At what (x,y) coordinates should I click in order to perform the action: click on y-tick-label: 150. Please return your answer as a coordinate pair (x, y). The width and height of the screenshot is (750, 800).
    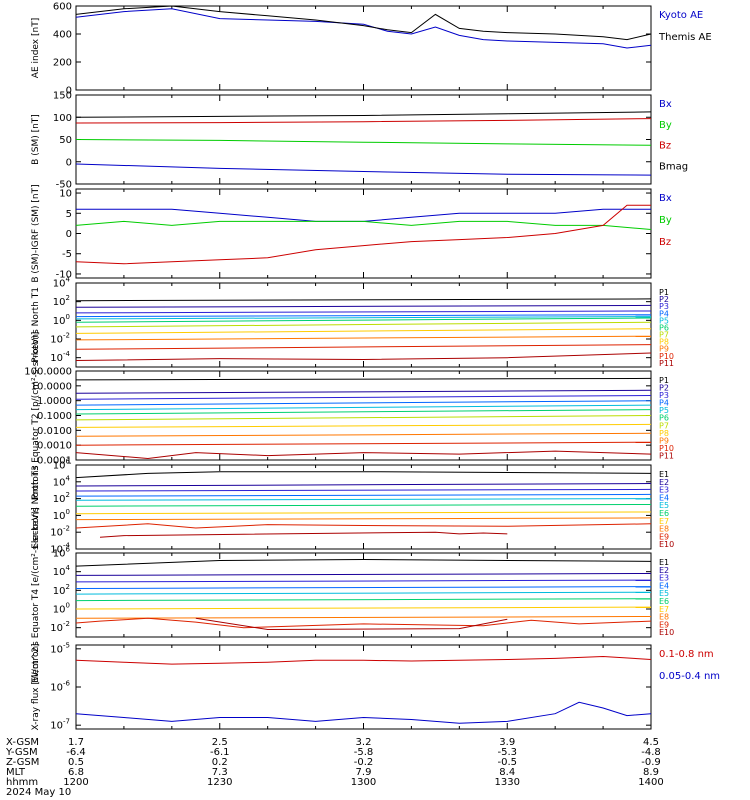
    Looking at the image, I should click on (62, 96).